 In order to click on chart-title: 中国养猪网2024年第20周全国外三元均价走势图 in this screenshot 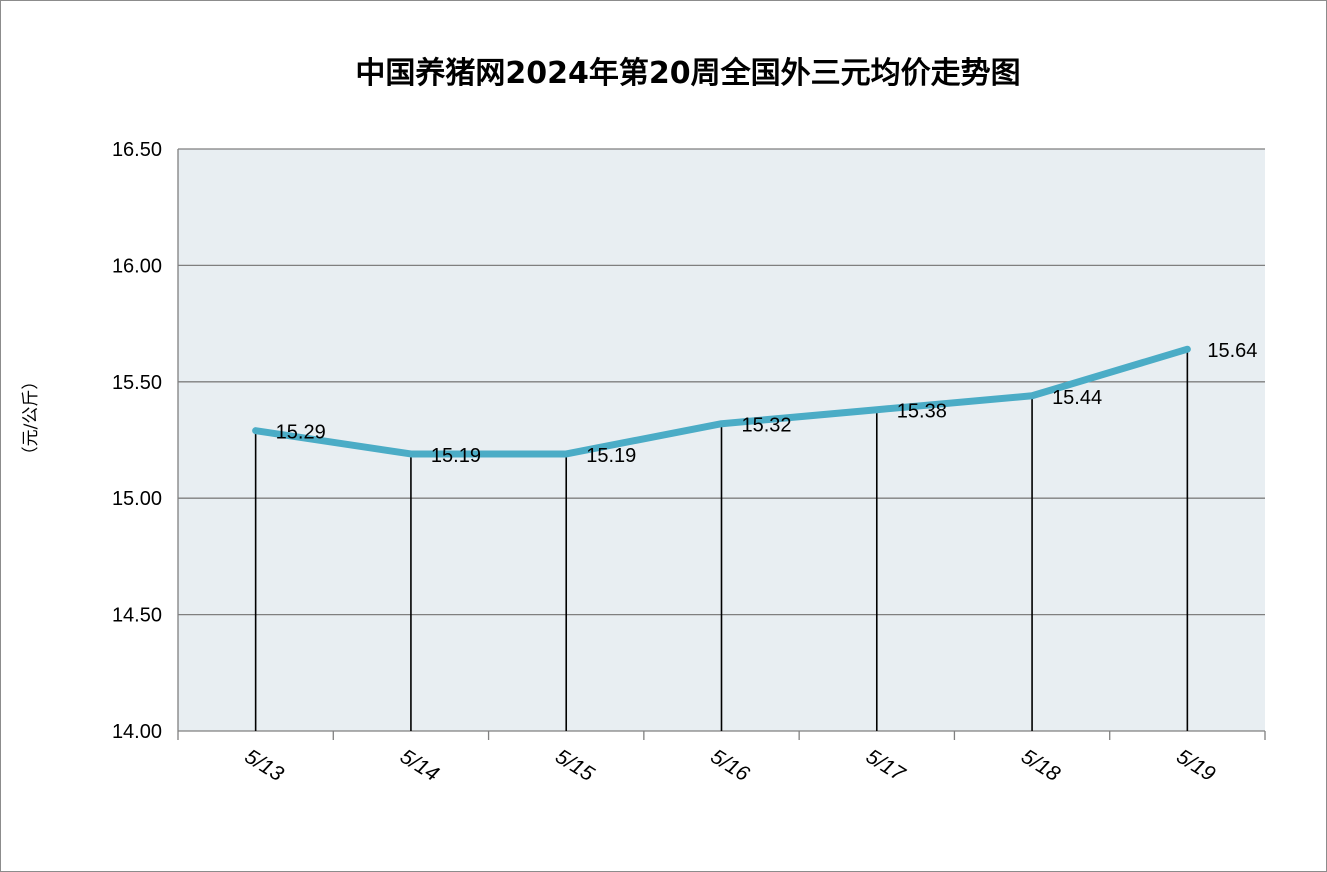, I will do `click(687, 73)`.